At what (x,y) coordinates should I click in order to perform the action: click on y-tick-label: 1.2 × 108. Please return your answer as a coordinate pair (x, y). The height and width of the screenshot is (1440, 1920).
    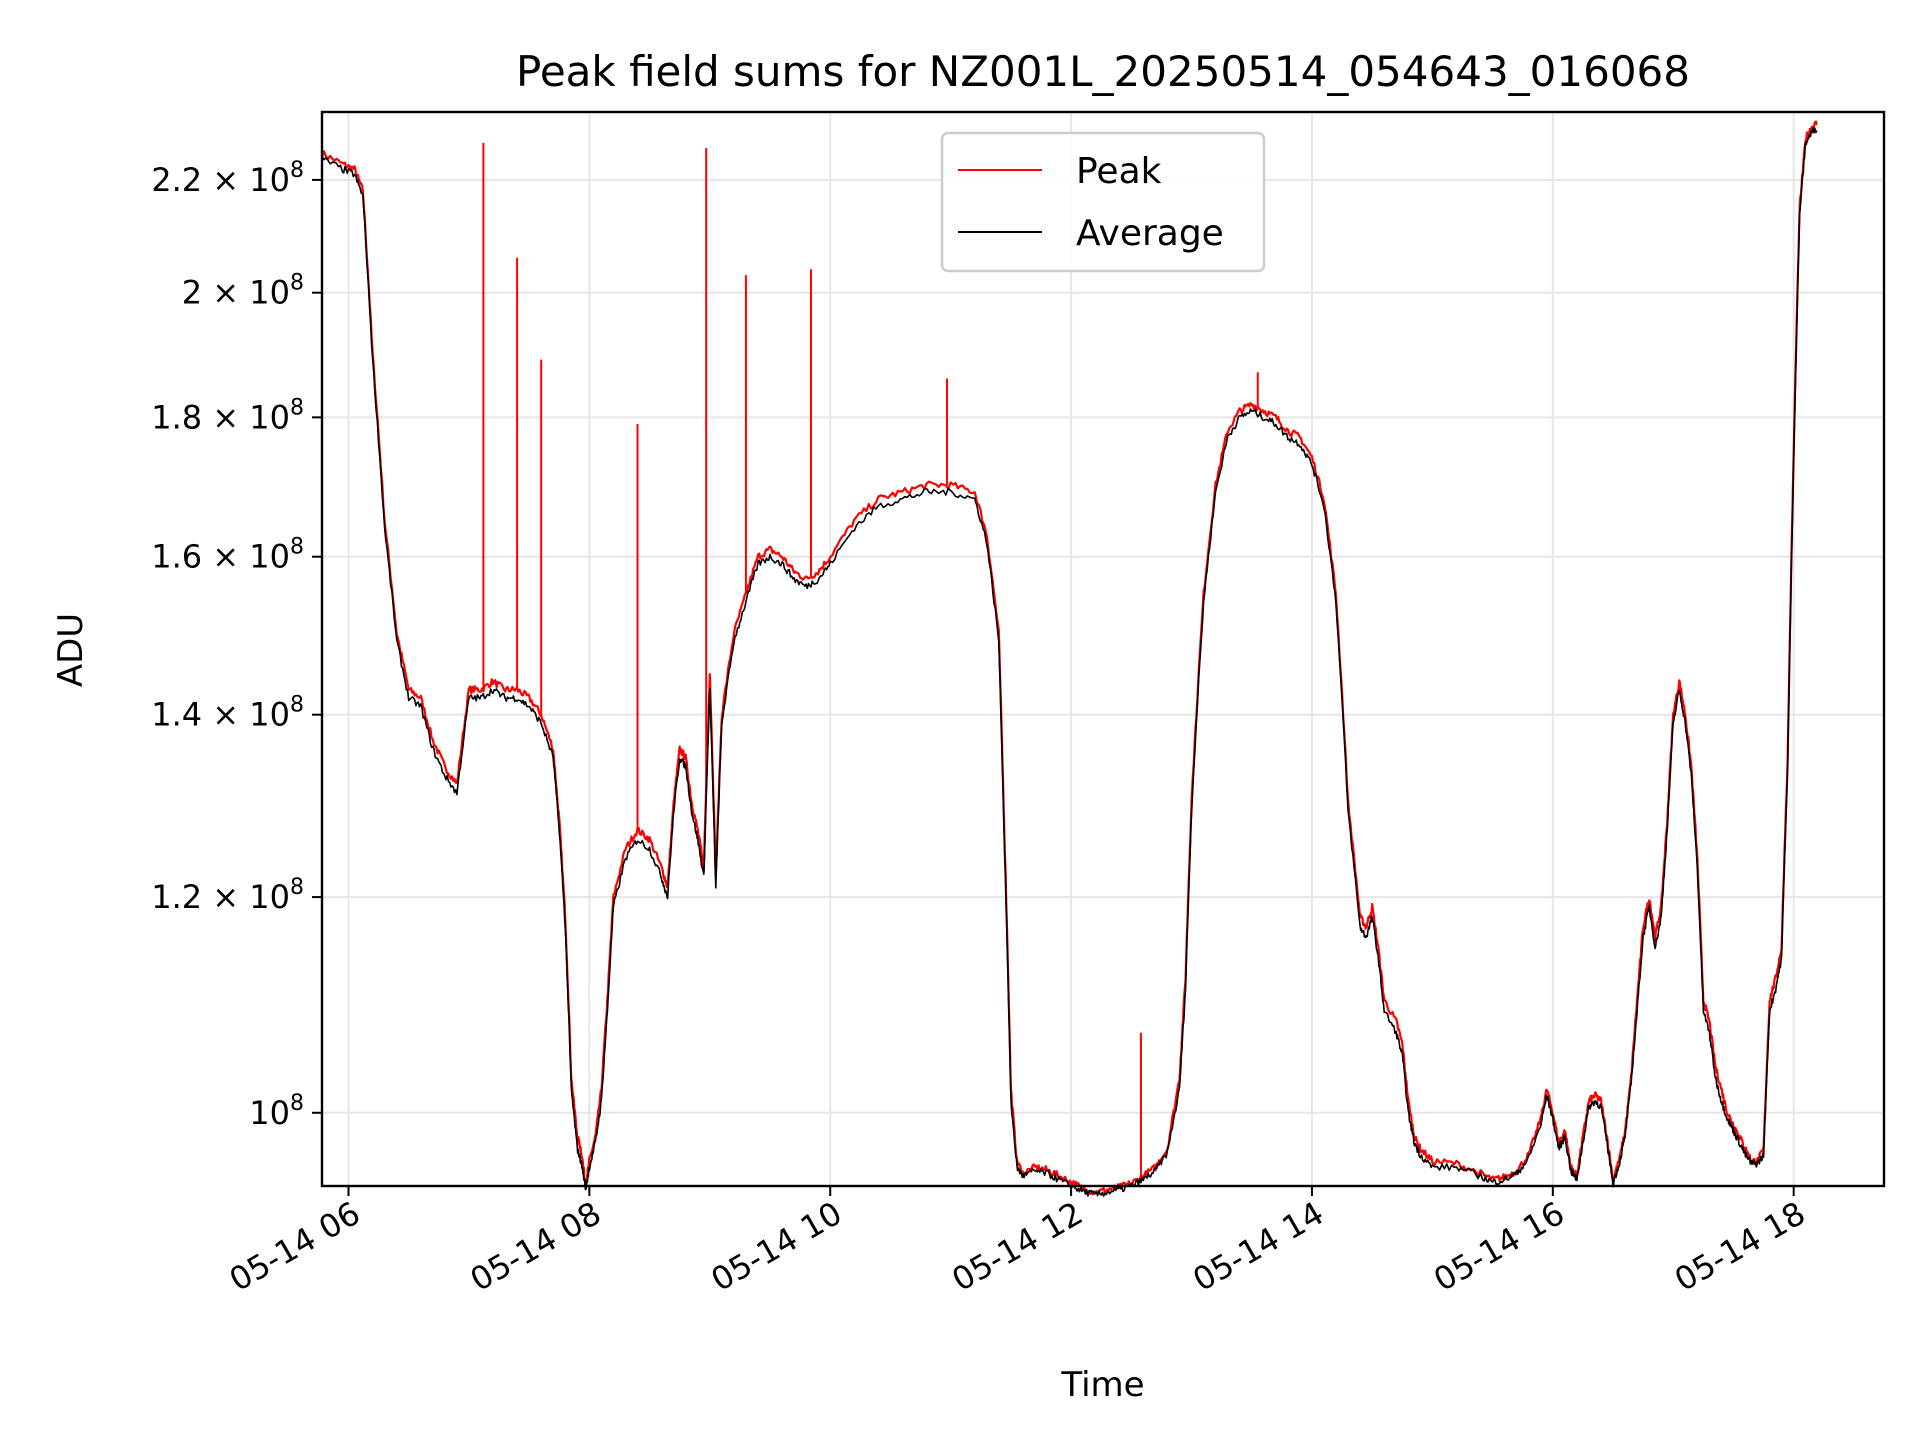
    Looking at the image, I should click on (227, 895).